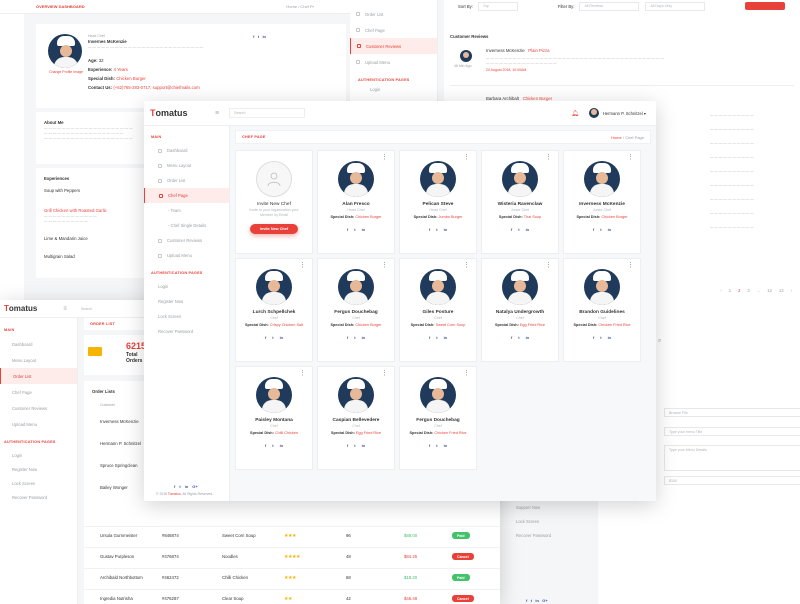  I want to click on sidebar-item: Order List, so click(186, 180).